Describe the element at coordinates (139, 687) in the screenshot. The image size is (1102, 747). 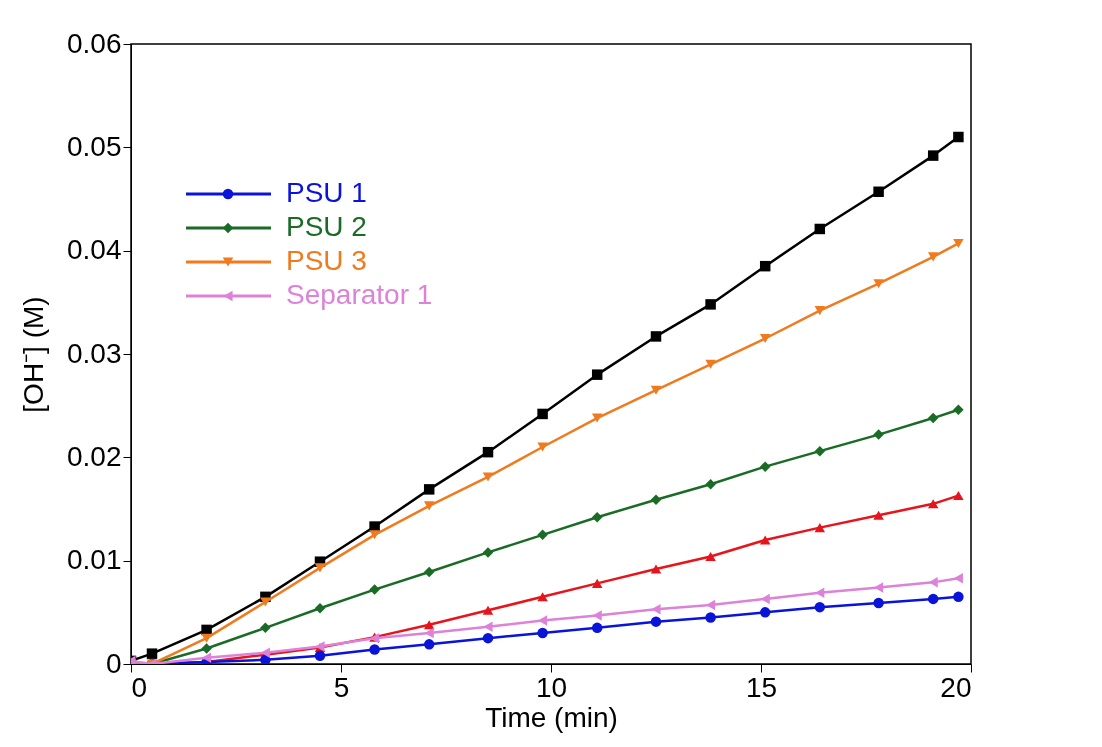
I see `x-tick-label: 0` at that location.